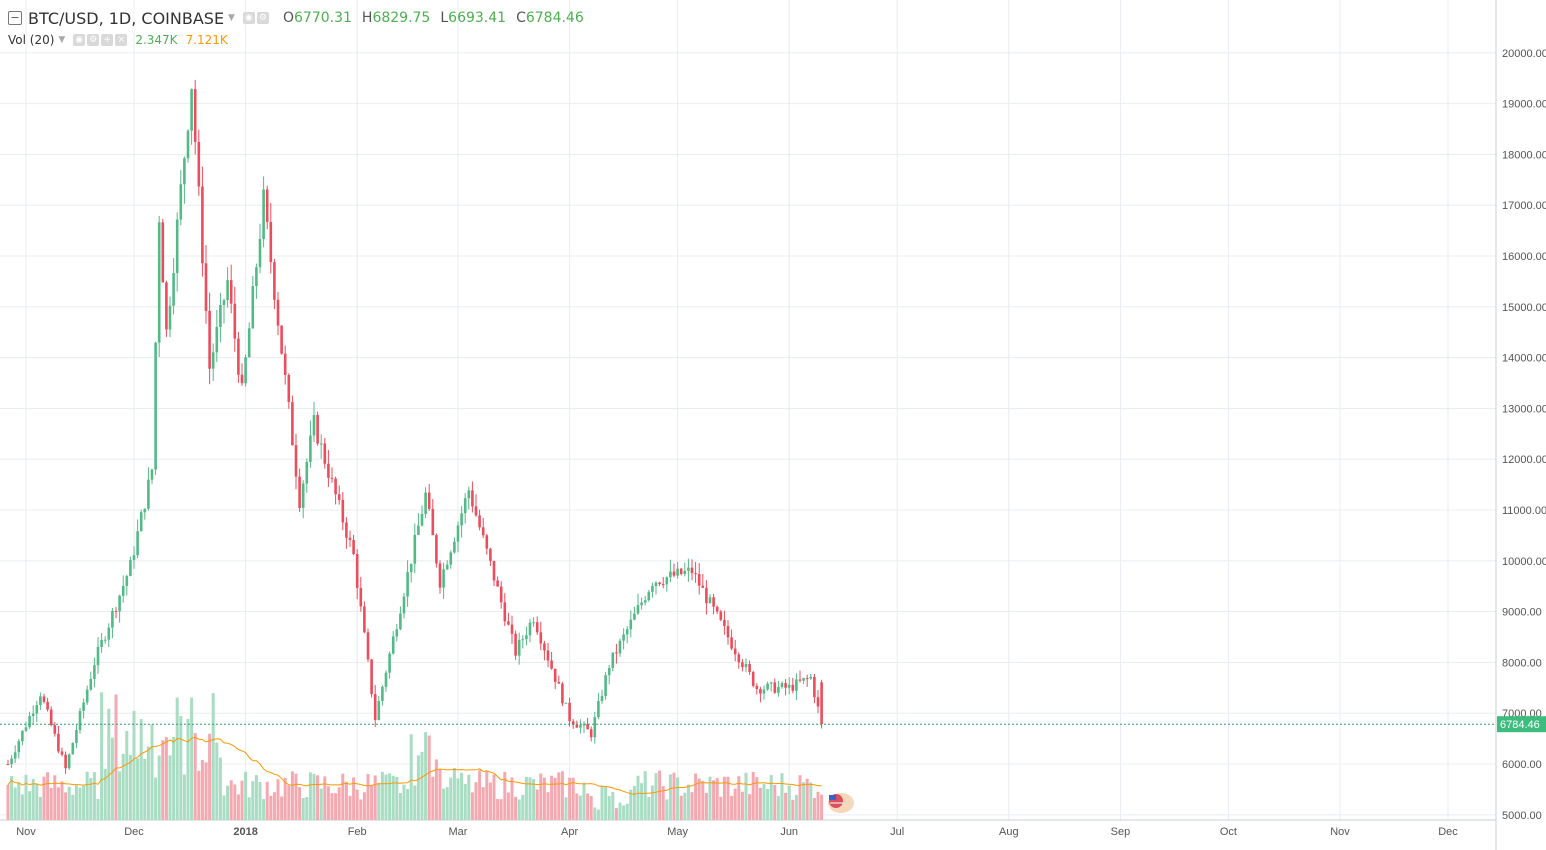 The height and width of the screenshot is (850, 1546). I want to click on eye-icon: ◉, so click(79, 40).